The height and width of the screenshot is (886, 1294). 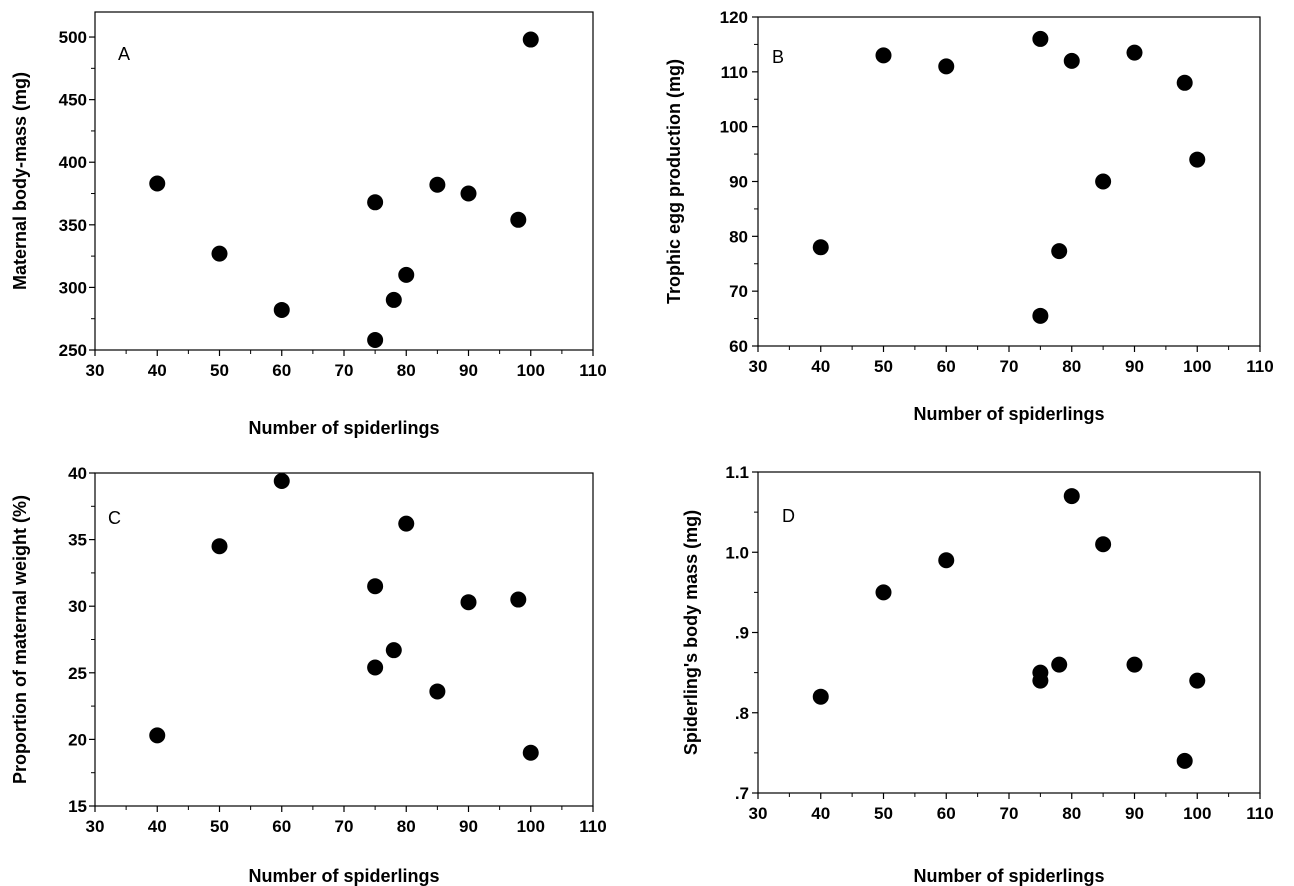 I want to click on y-tick-label: 350, so click(x=73, y=225).